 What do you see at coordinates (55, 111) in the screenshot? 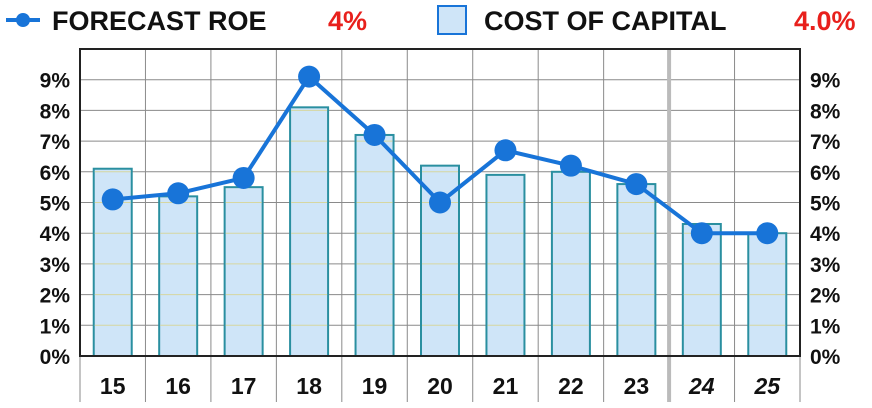
I see `ytick-left: 8%` at bounding box center [55, 111].